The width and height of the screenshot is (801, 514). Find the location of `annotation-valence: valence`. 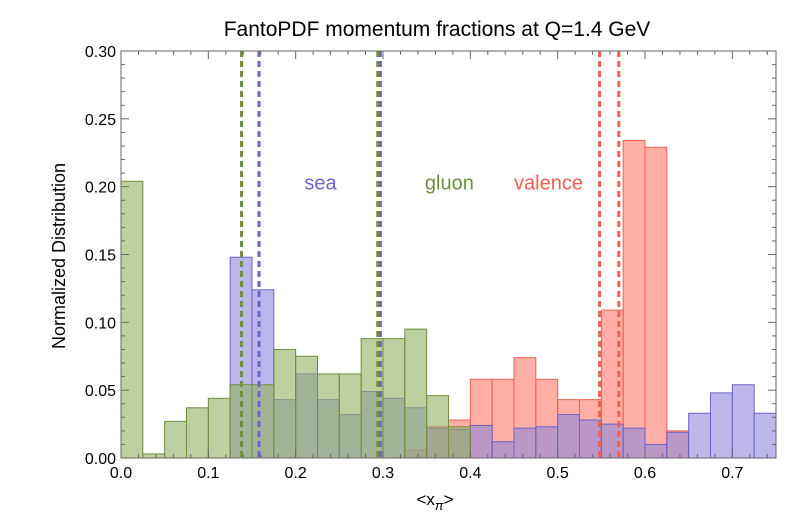

annotation-valence: valence is located at coordinates (548, 183).